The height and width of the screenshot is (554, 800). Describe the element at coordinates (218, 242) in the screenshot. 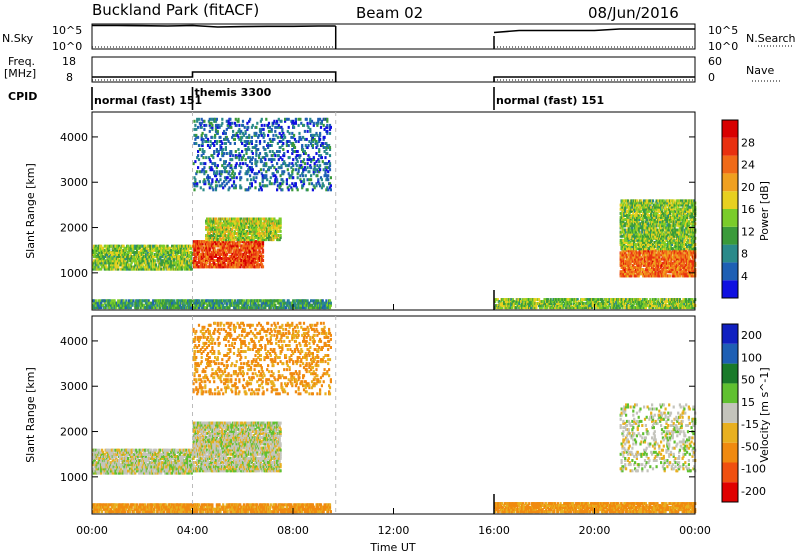

I see `power-cell-1936` at that location.